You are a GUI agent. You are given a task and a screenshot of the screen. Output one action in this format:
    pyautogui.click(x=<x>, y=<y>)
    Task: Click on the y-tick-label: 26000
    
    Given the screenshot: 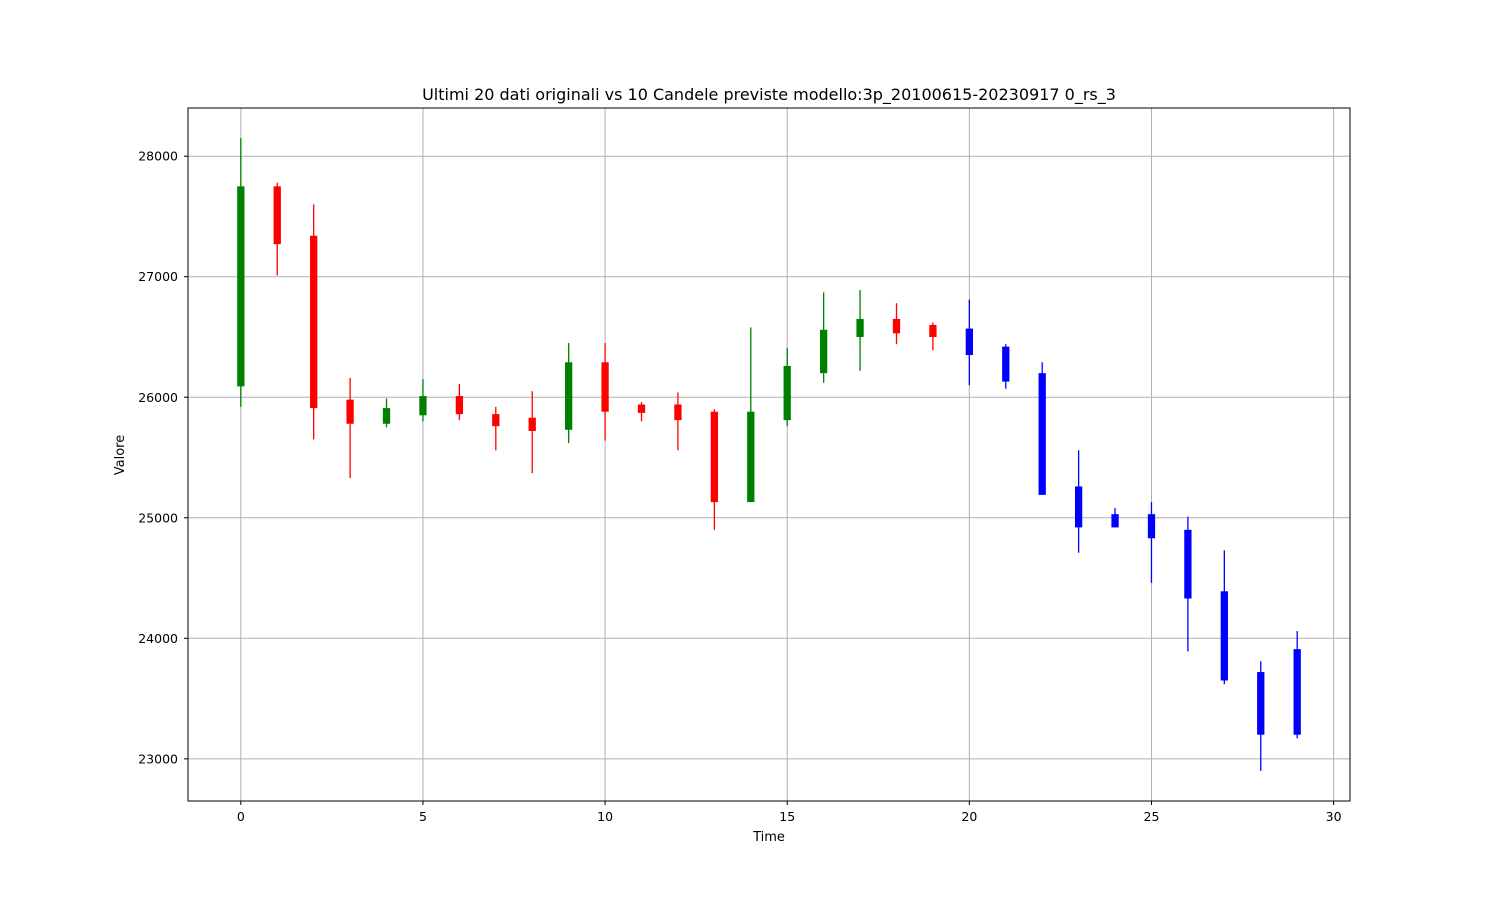 What is the action you would take?
    pyautogui.click(x=158, y=397)
    